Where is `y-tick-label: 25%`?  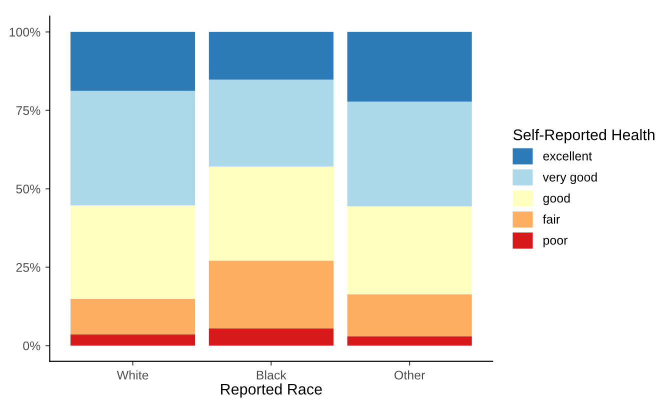
y-tick-label: 25% is located at coordinates (28, 267).